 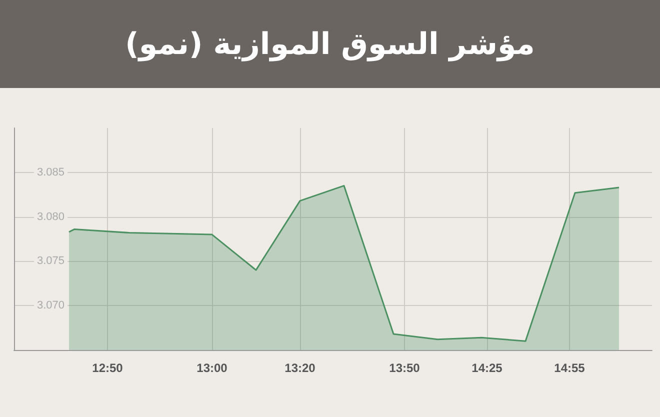 I want to click on x-tick-label: 13:50, so click(x=404, y=368).